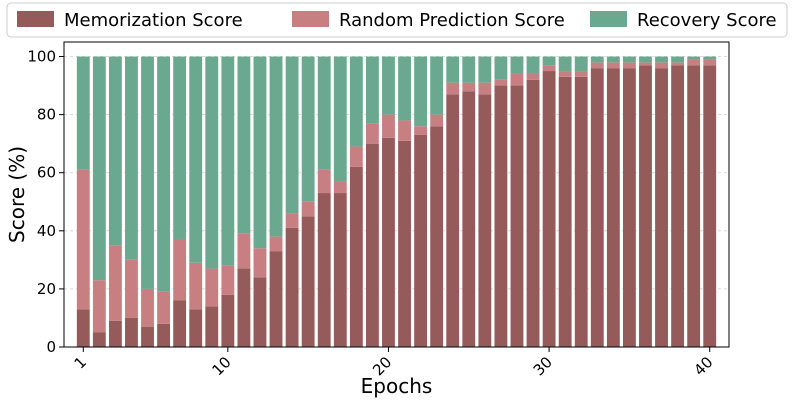  What do you see at coordinates (46, 231) in the screenshot?
I see `y-tick-label-40: 40` at bounding box center [46, 231].